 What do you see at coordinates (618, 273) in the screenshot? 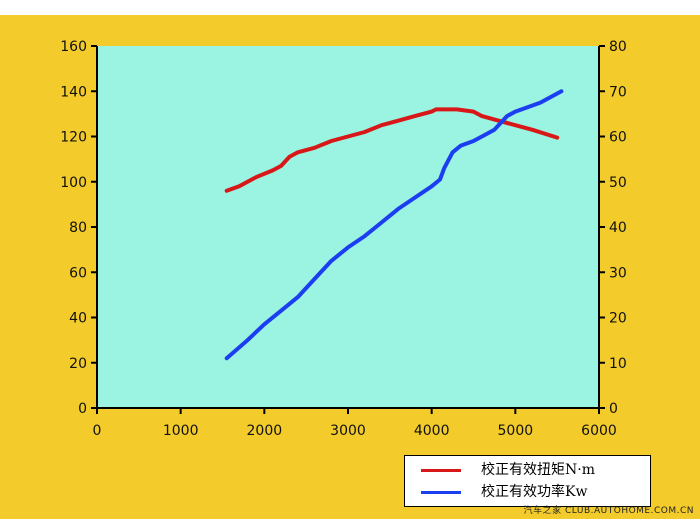
I see `y-right-tick-label: 30` at bounding box center [618, 273].